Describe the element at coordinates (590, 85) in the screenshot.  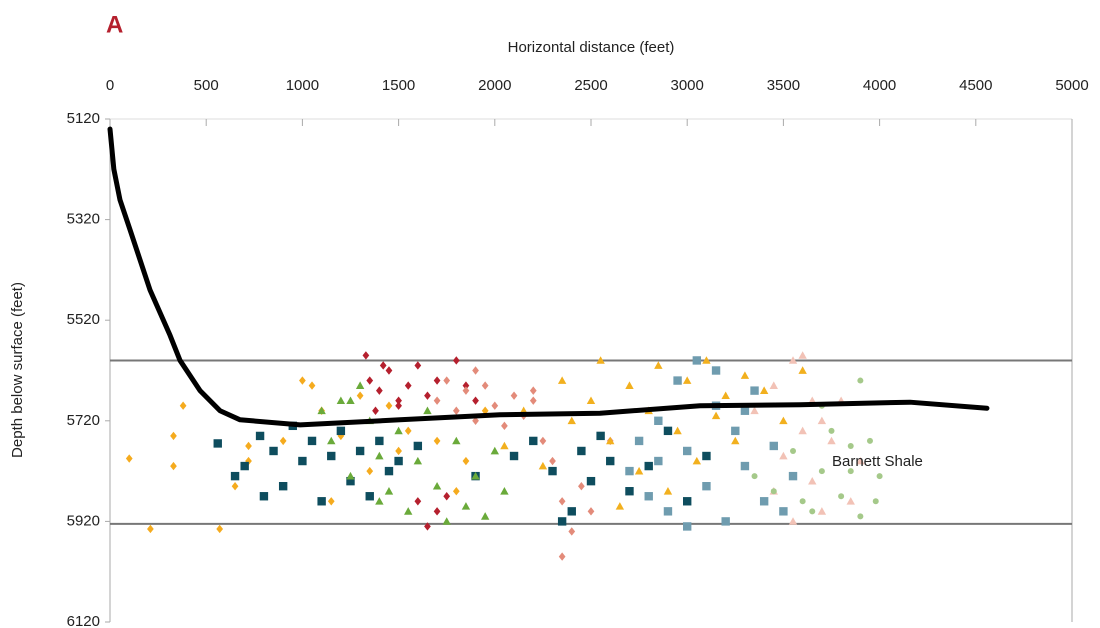
I see `x-tick-label: 2500` at that location.